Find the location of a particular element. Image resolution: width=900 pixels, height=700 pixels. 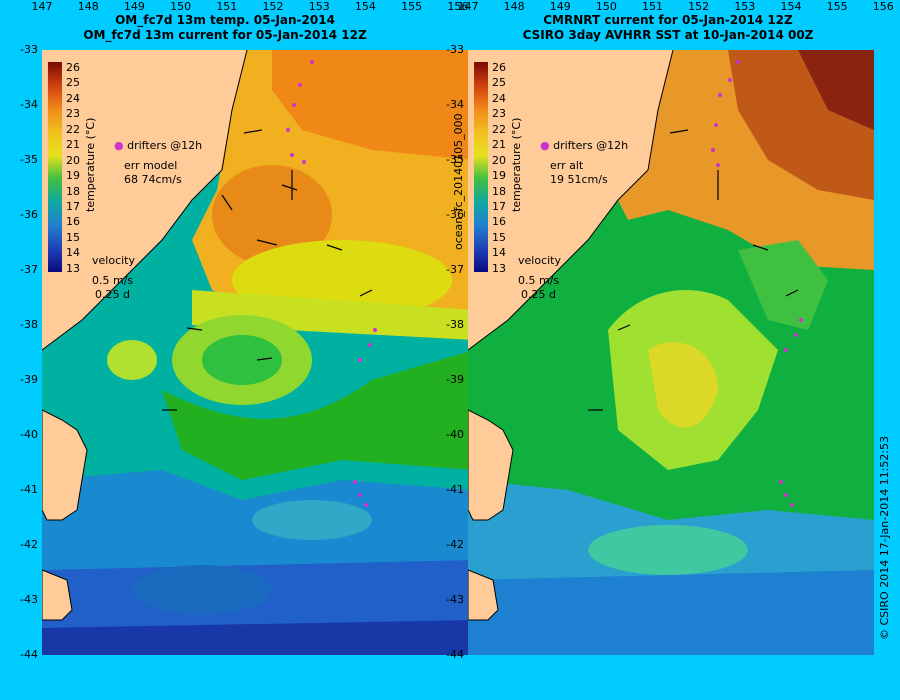

right-velocity-time: 0.25 d is located at coordinates (538, 294).